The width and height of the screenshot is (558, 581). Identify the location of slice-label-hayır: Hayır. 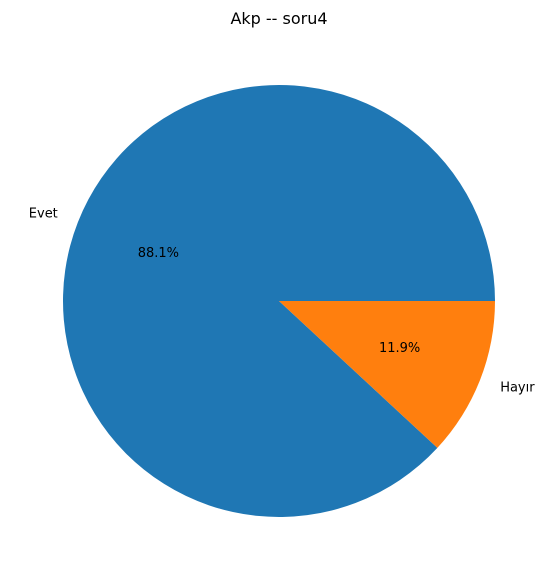
(517, 387).